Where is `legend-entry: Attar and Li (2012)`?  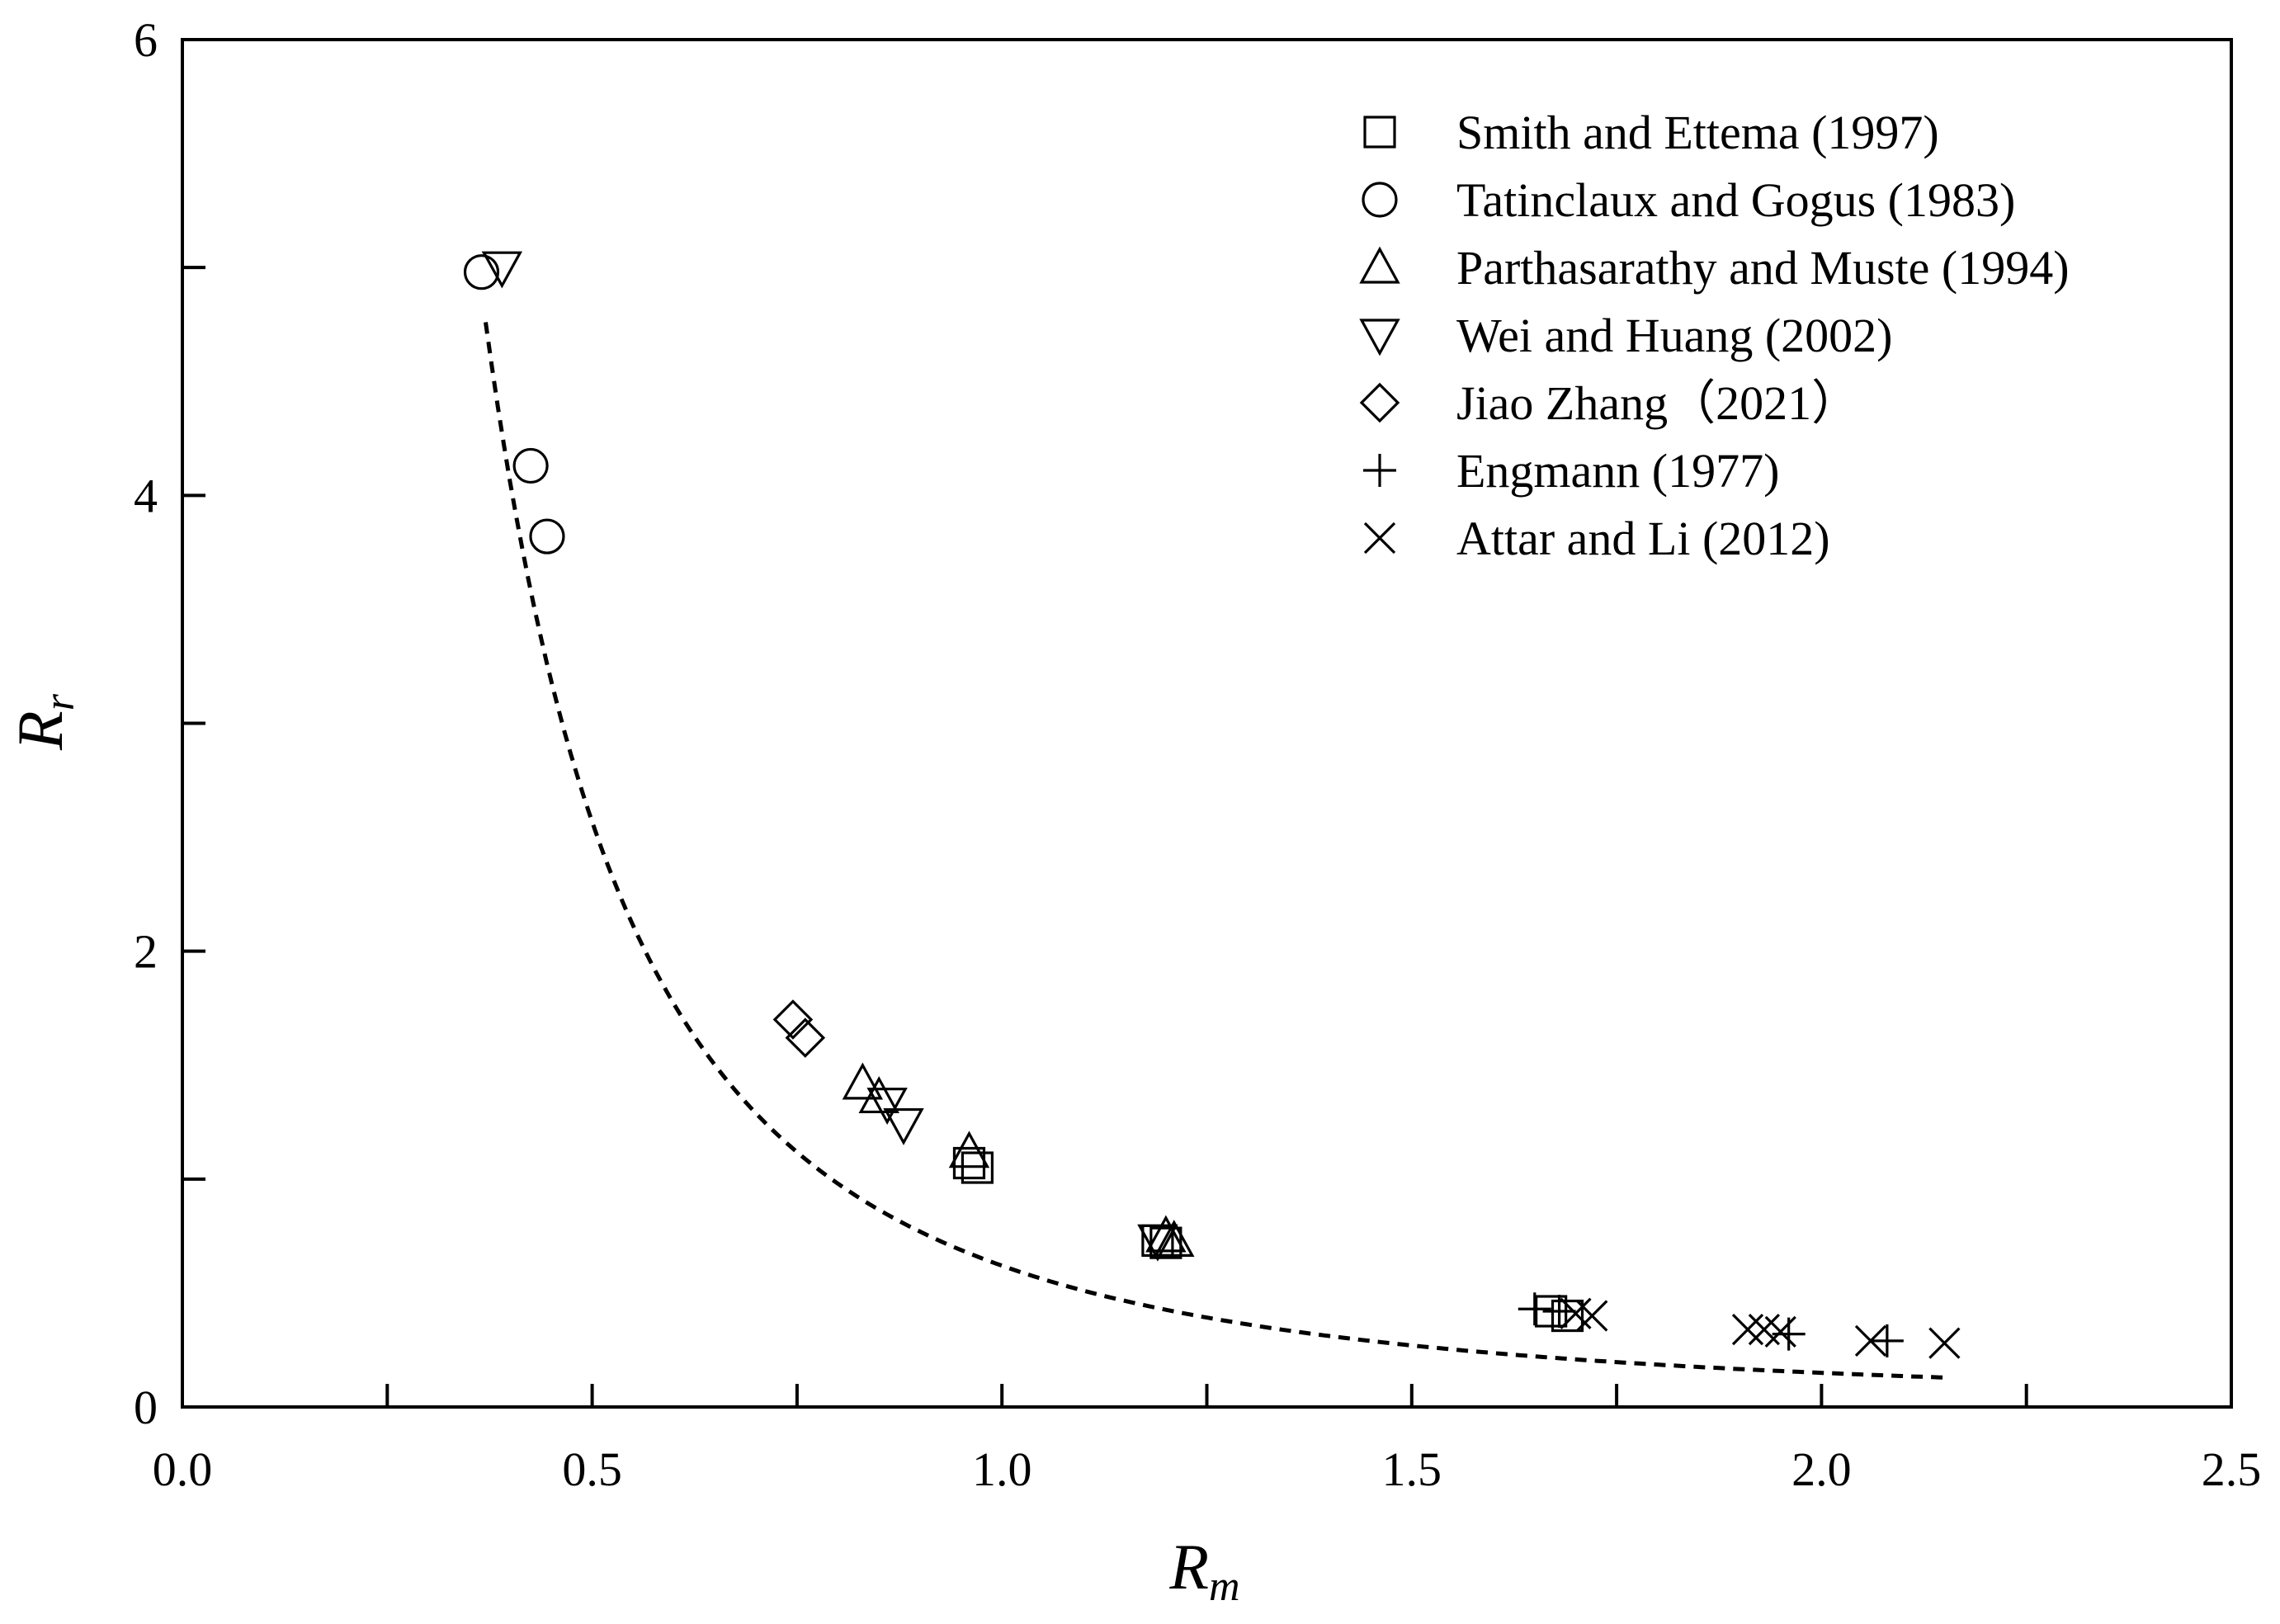 legend-entry: Attar and Li (2012) is located at coordinates (1596, 538).